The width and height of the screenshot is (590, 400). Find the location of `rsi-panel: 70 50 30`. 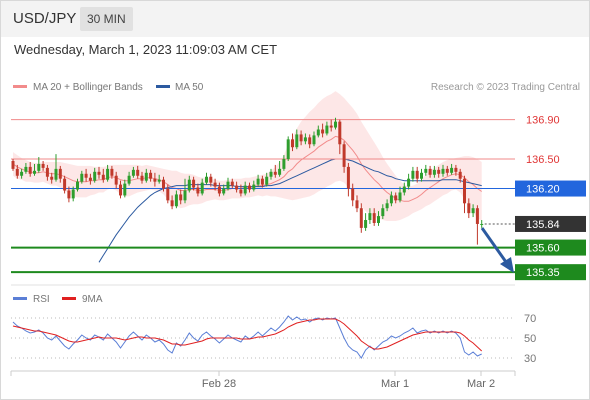

rsi-panel: 70 50 30 is located at coordinates (273, 339).